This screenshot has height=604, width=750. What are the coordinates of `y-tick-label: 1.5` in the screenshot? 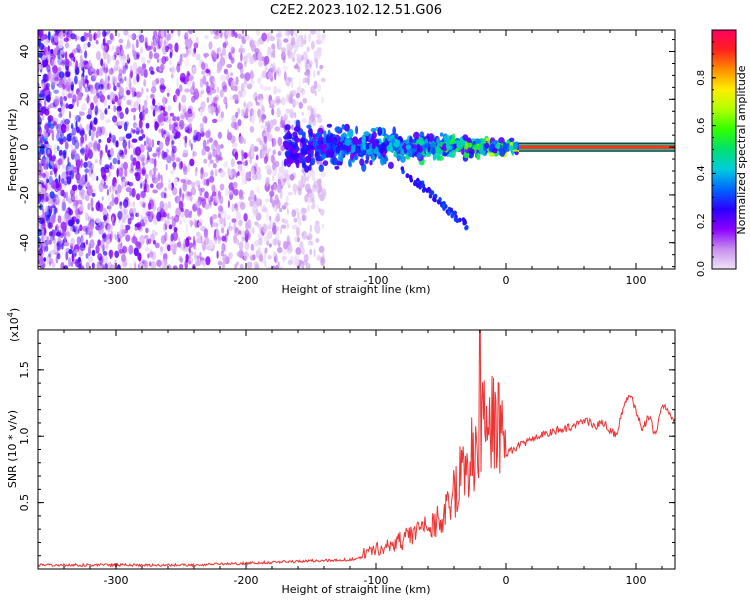 It's located at (24, 370).